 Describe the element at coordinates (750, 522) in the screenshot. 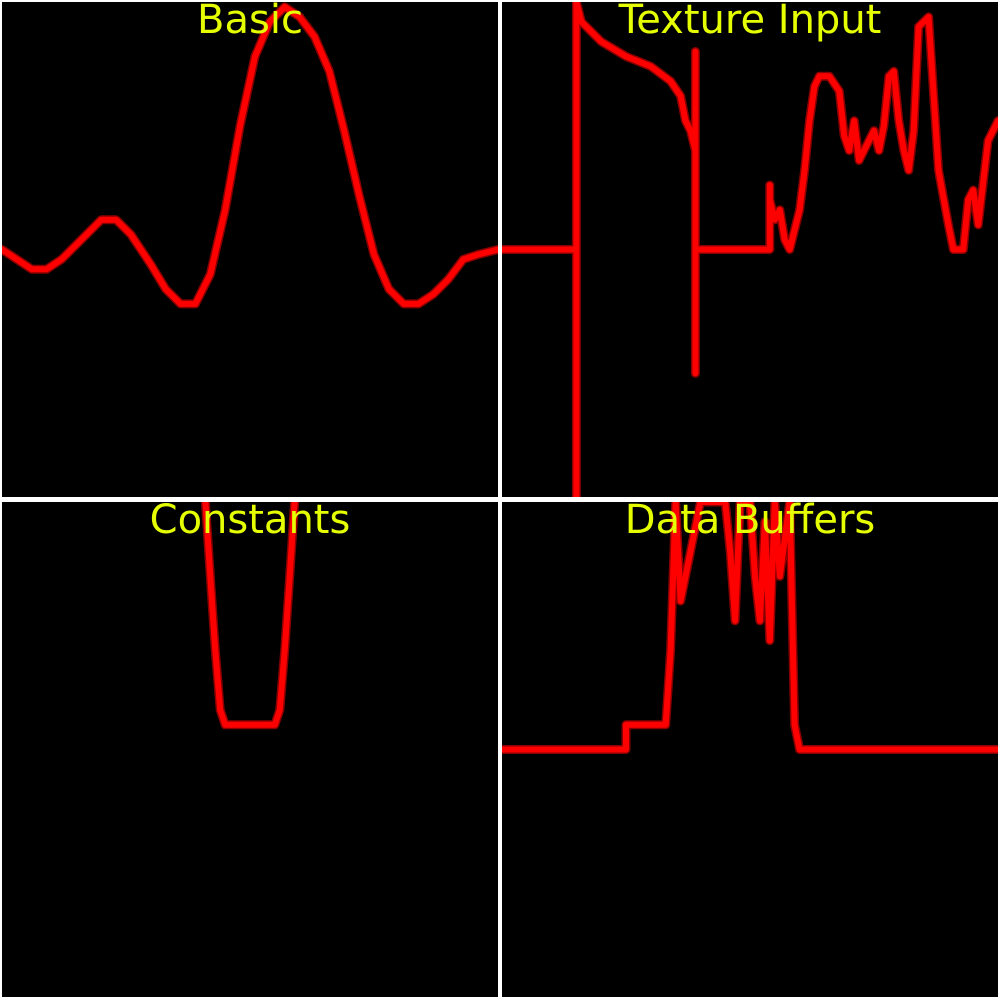

I see `panel-title-data-buffers: Data Buffers` at that location.